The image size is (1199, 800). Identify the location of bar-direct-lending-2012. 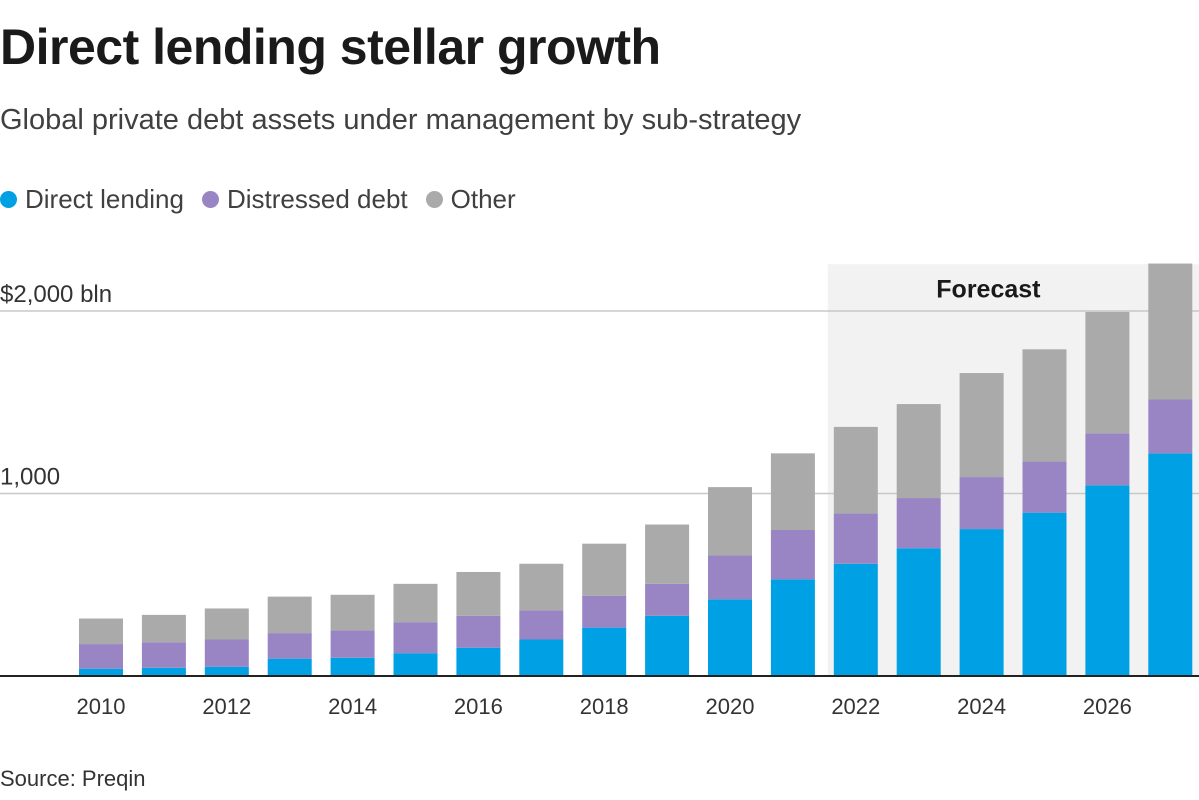
(226, 671).